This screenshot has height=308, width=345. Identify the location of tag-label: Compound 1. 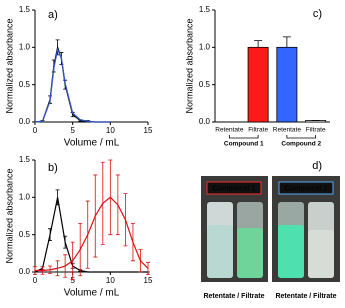
(234, 187).